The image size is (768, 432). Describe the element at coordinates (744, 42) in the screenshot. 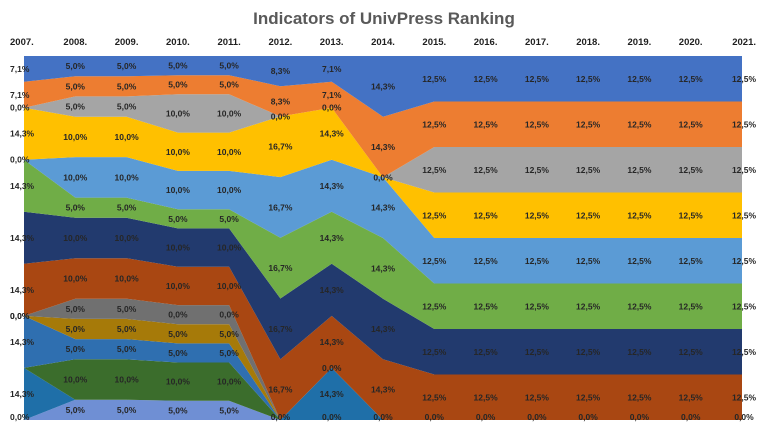

I see `x-tick-label: 2021.` at that location.